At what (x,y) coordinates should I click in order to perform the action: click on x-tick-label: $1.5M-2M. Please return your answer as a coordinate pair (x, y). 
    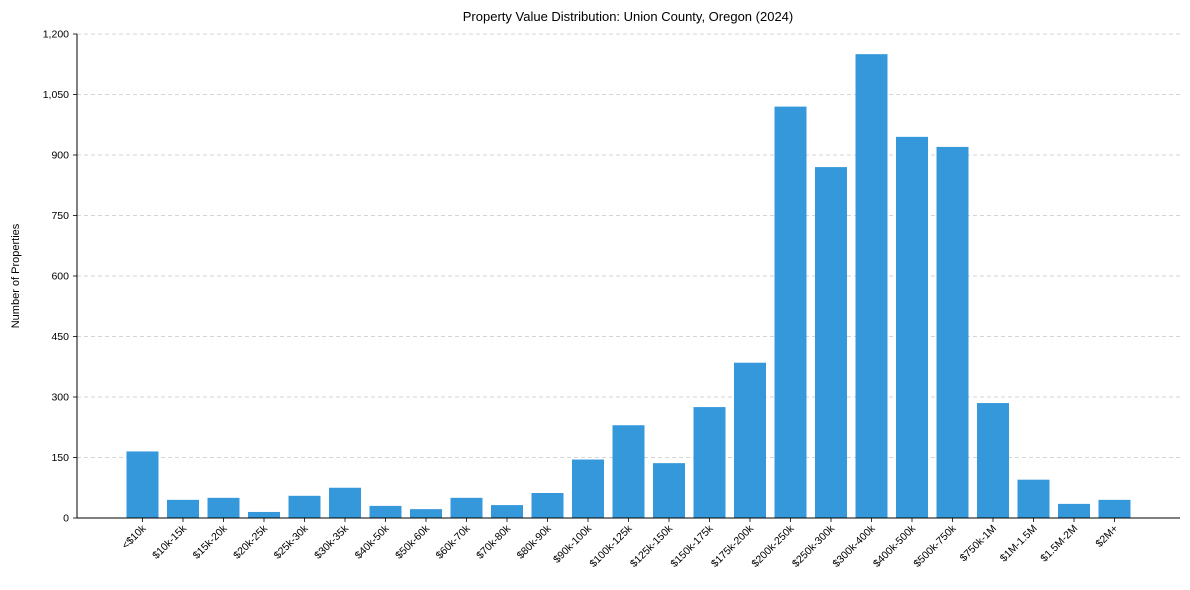
    Looking at the image, I should click on (1059, 544).